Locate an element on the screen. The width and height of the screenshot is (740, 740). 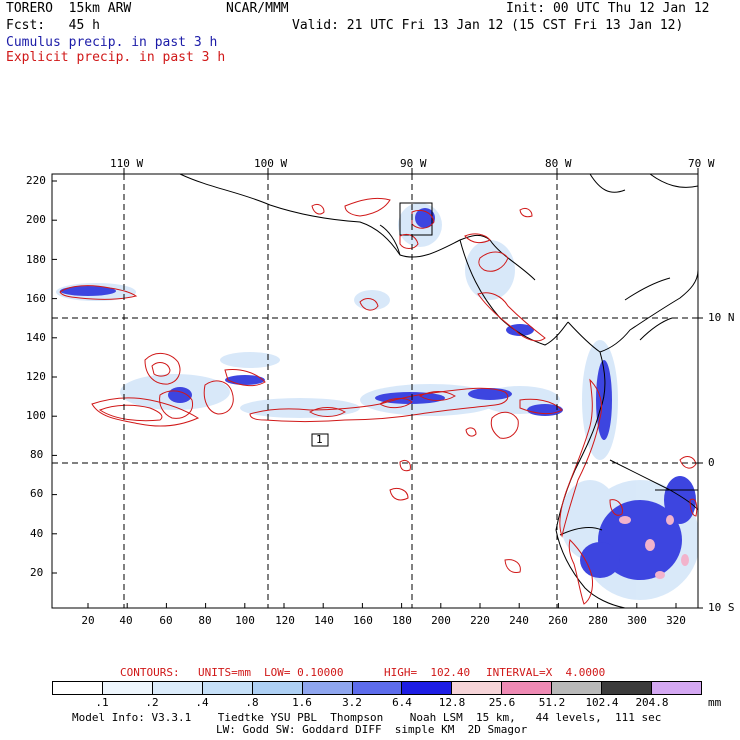
x-tick-label: 180 is located at coordinates (402, 620).